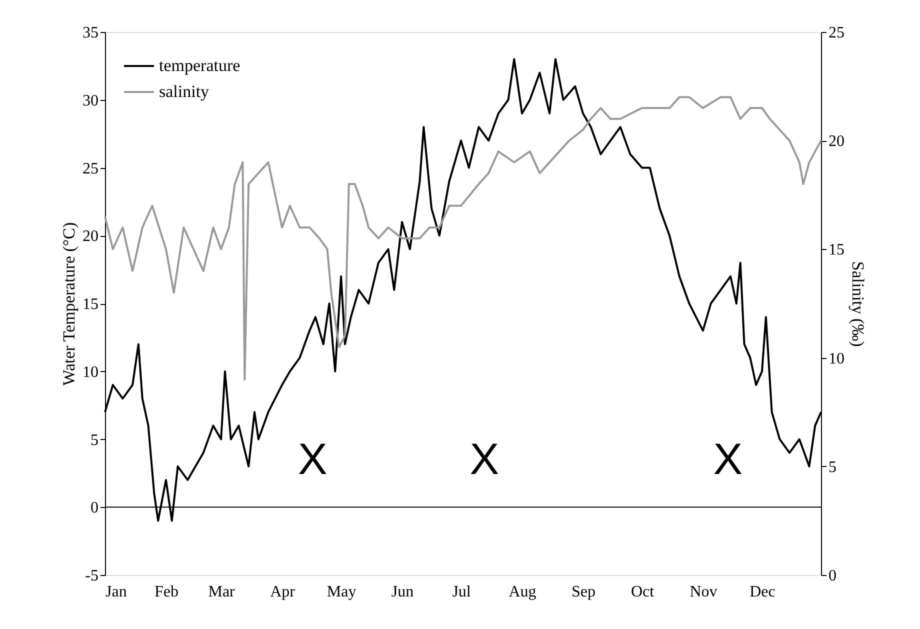 The width and height of the screenshot is (920, 629). Describe the element at coordinates (199, 65) in the screenshot. I see `legend-label: temperature` at that location.